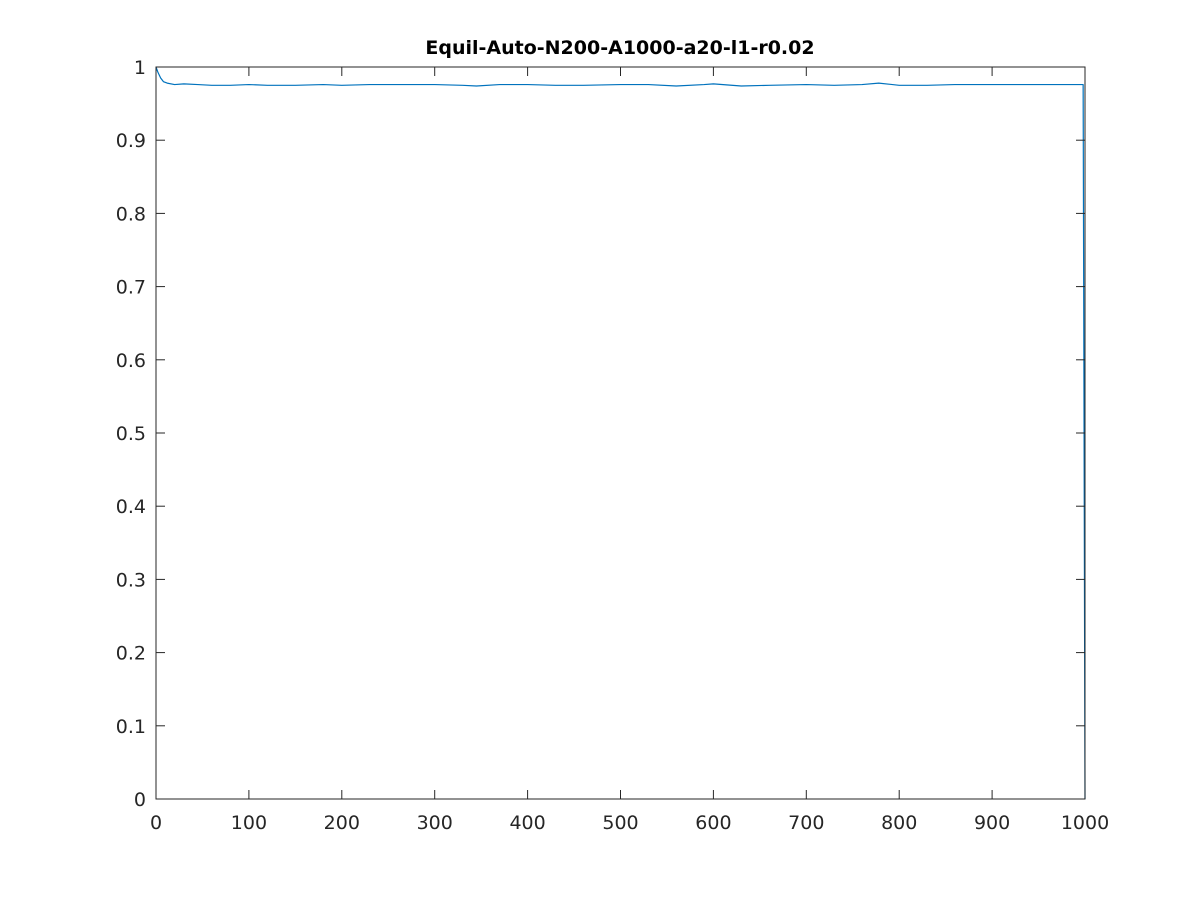  What do you see at coordinates (131, 507) in the screenshot?
I see `y-tick-label: 0.4` at bounding box center [131, 507].